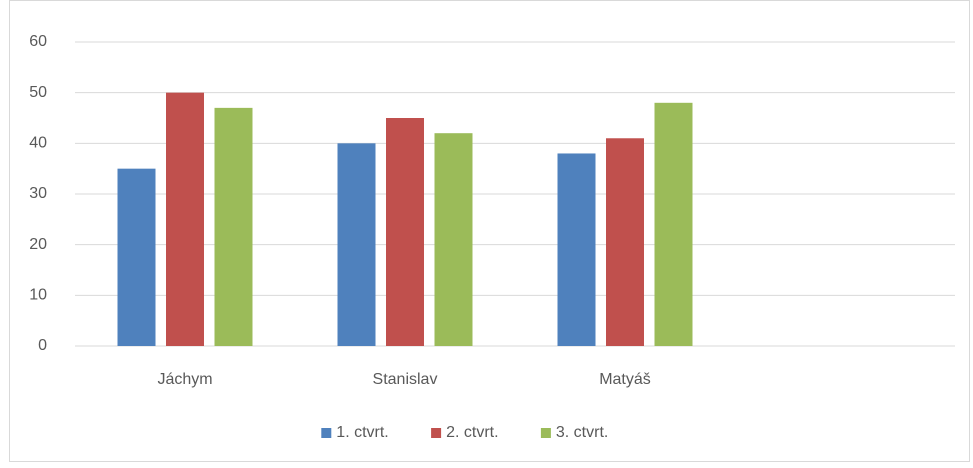  I want to click on legend-label: 3. ctvrt., so click(582, 432).